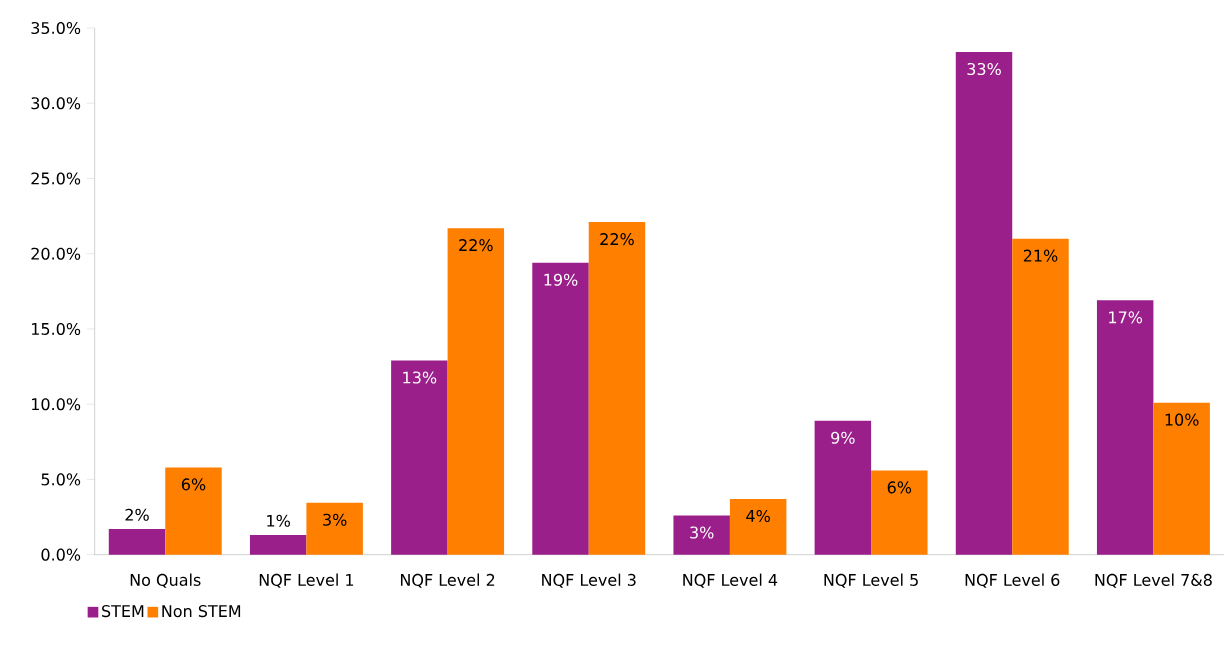  What do you see at coordinates (1126, 317) in the screenshot?
I see `data-label: 17%` at bounding box center [1126, 317].